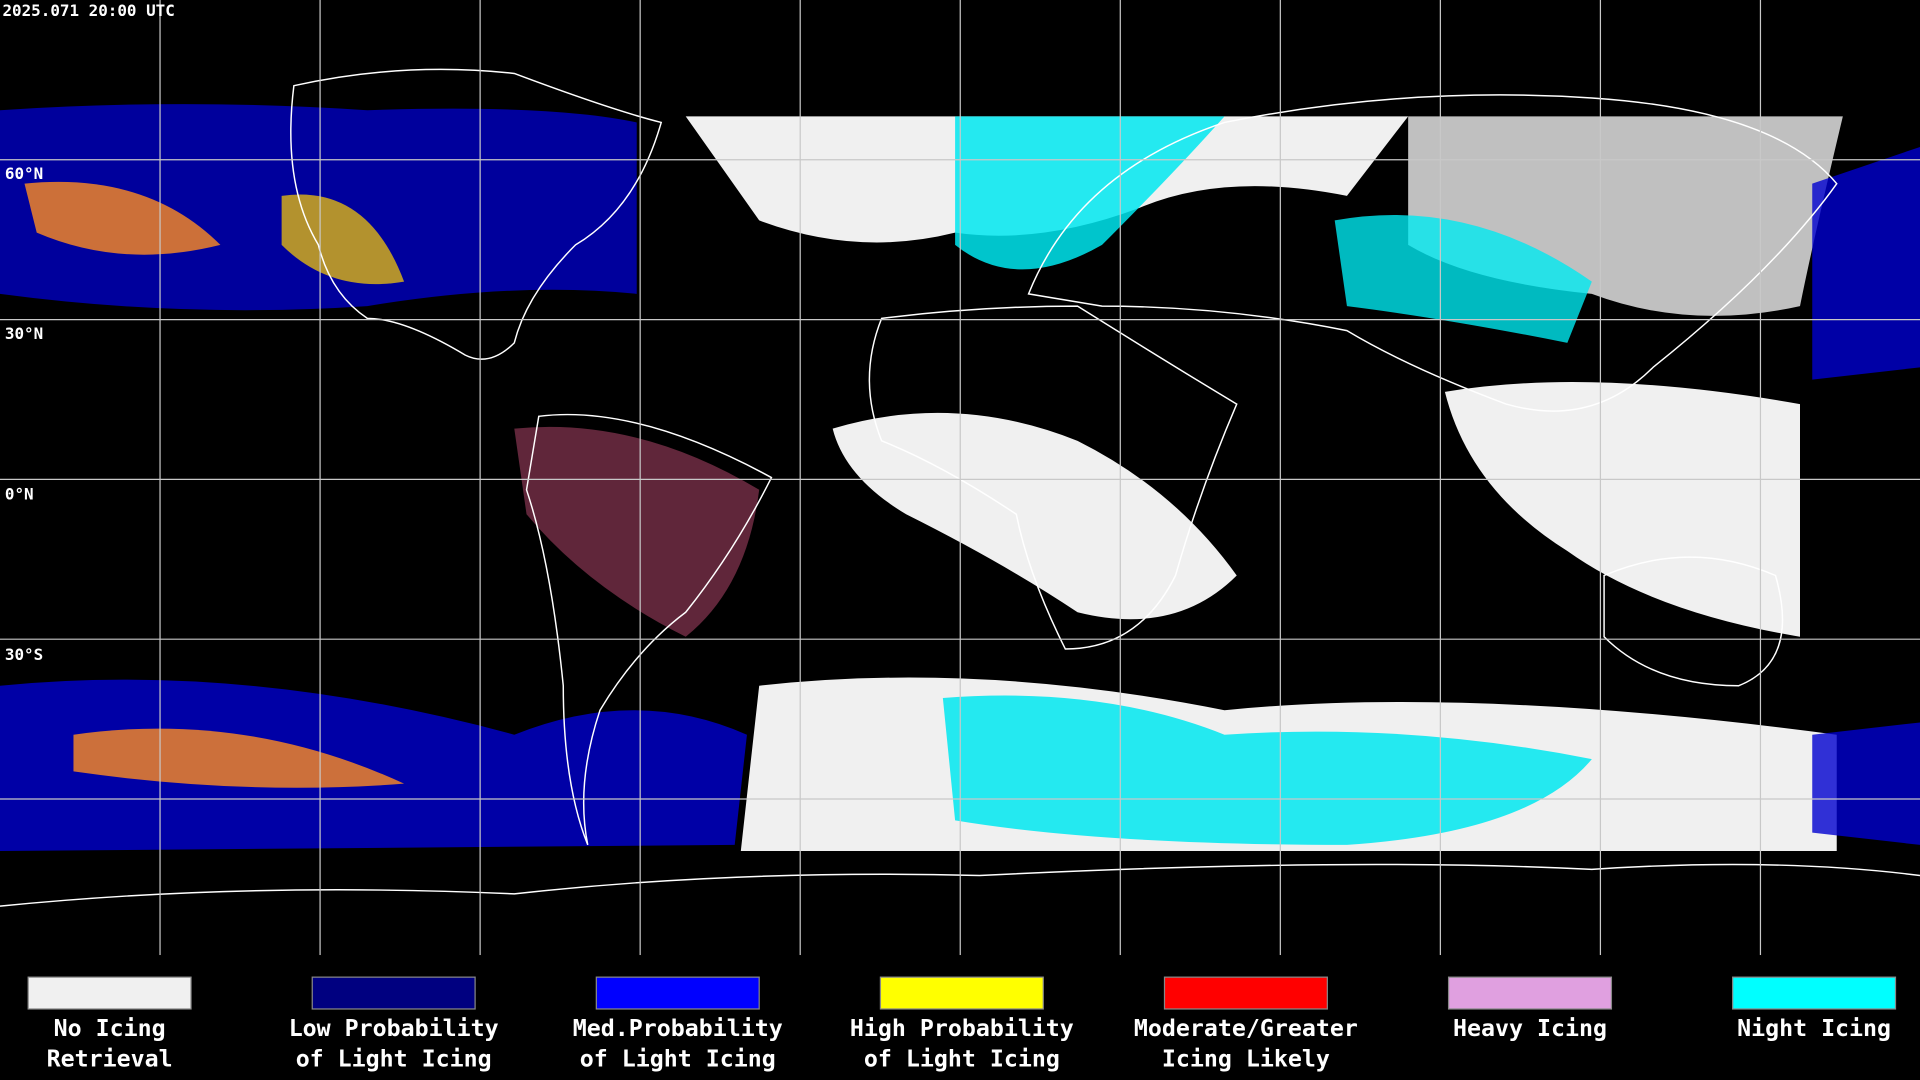 This screenshot has height=1080, width=1920. What do you see at coordinates (962, 1028) in the screenshot?
I see `legend-label: High Probability` at bounding box center [962, 1028].